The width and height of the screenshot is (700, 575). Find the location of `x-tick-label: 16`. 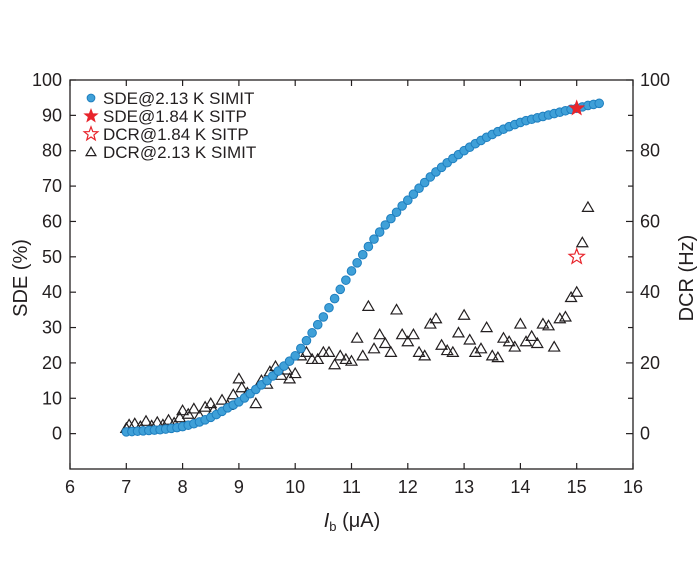

x-tick-label: 16 is located at coordinates (633, 487).